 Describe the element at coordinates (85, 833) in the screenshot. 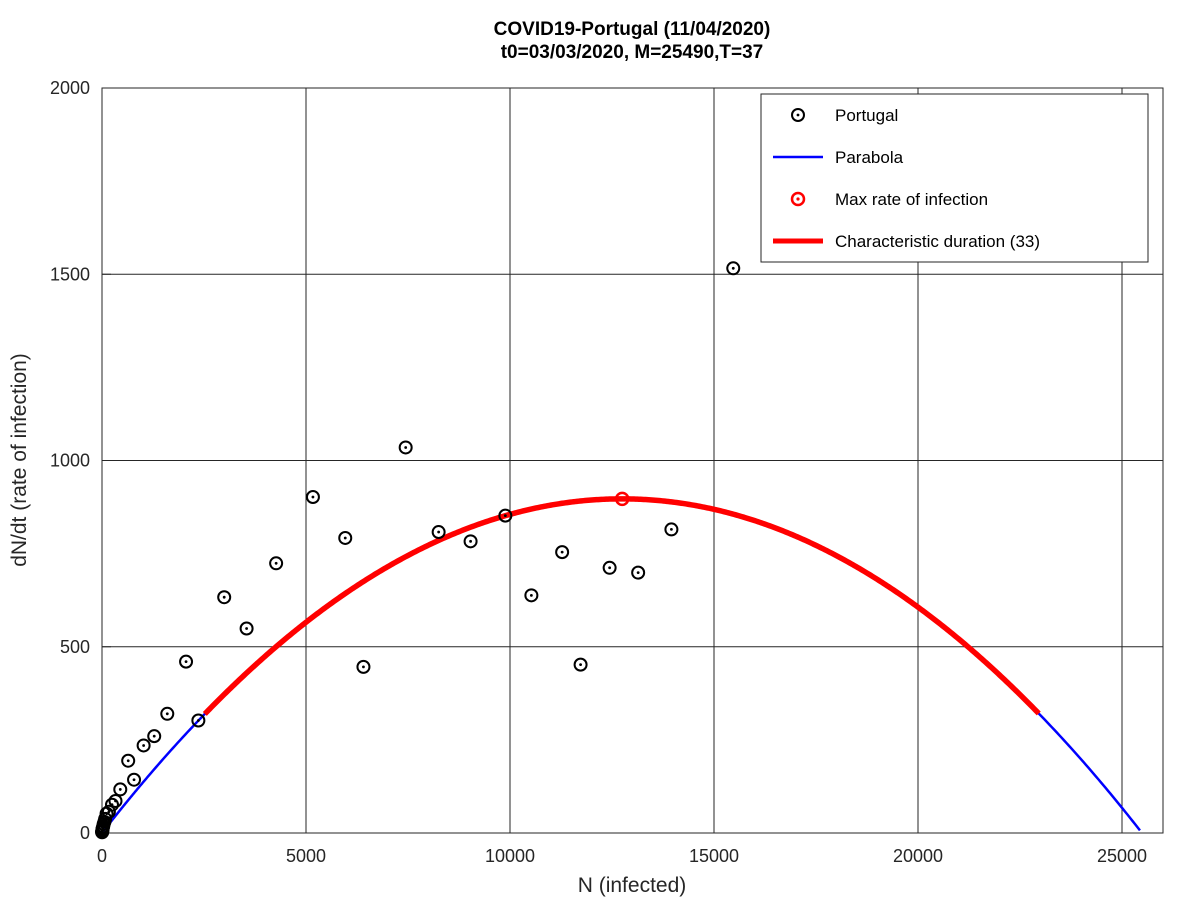

I see `y-tick-label: 0` at that location.